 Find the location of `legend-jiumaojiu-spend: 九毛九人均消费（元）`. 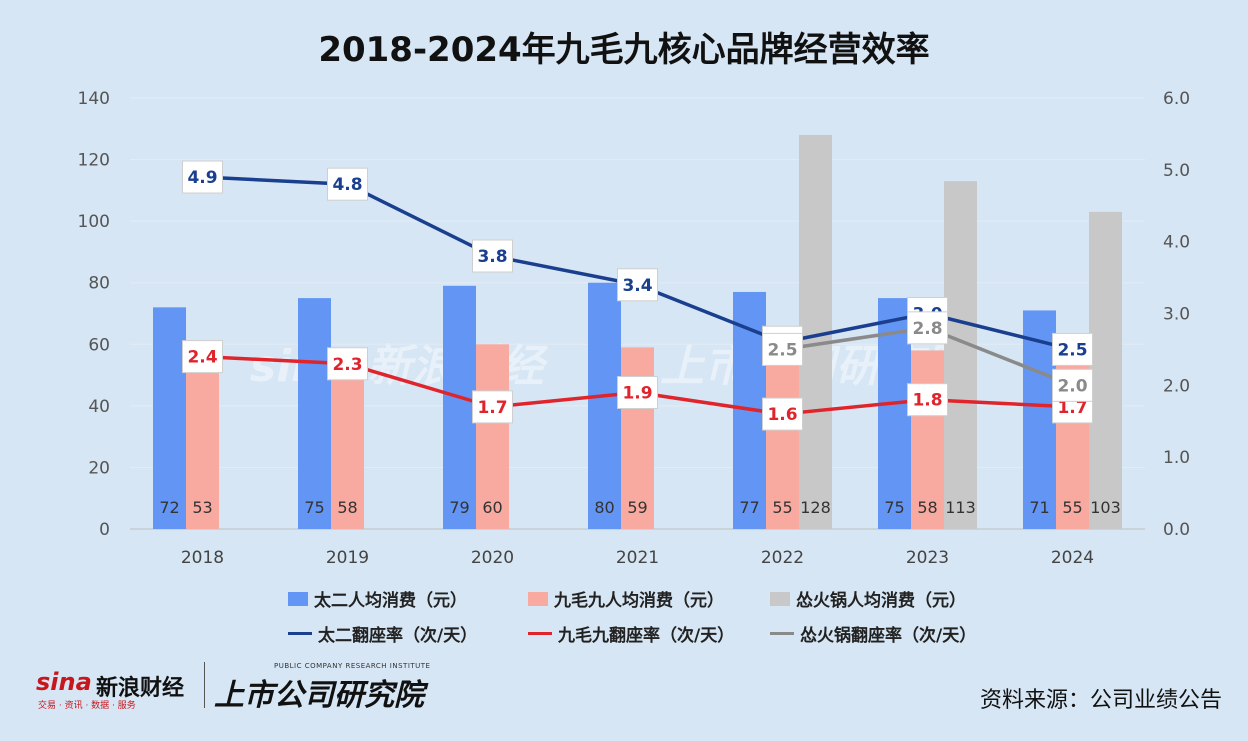

legend-jiumaojiu-spend: 九毛九人均消费（元） is located at coordinates (626, 598).